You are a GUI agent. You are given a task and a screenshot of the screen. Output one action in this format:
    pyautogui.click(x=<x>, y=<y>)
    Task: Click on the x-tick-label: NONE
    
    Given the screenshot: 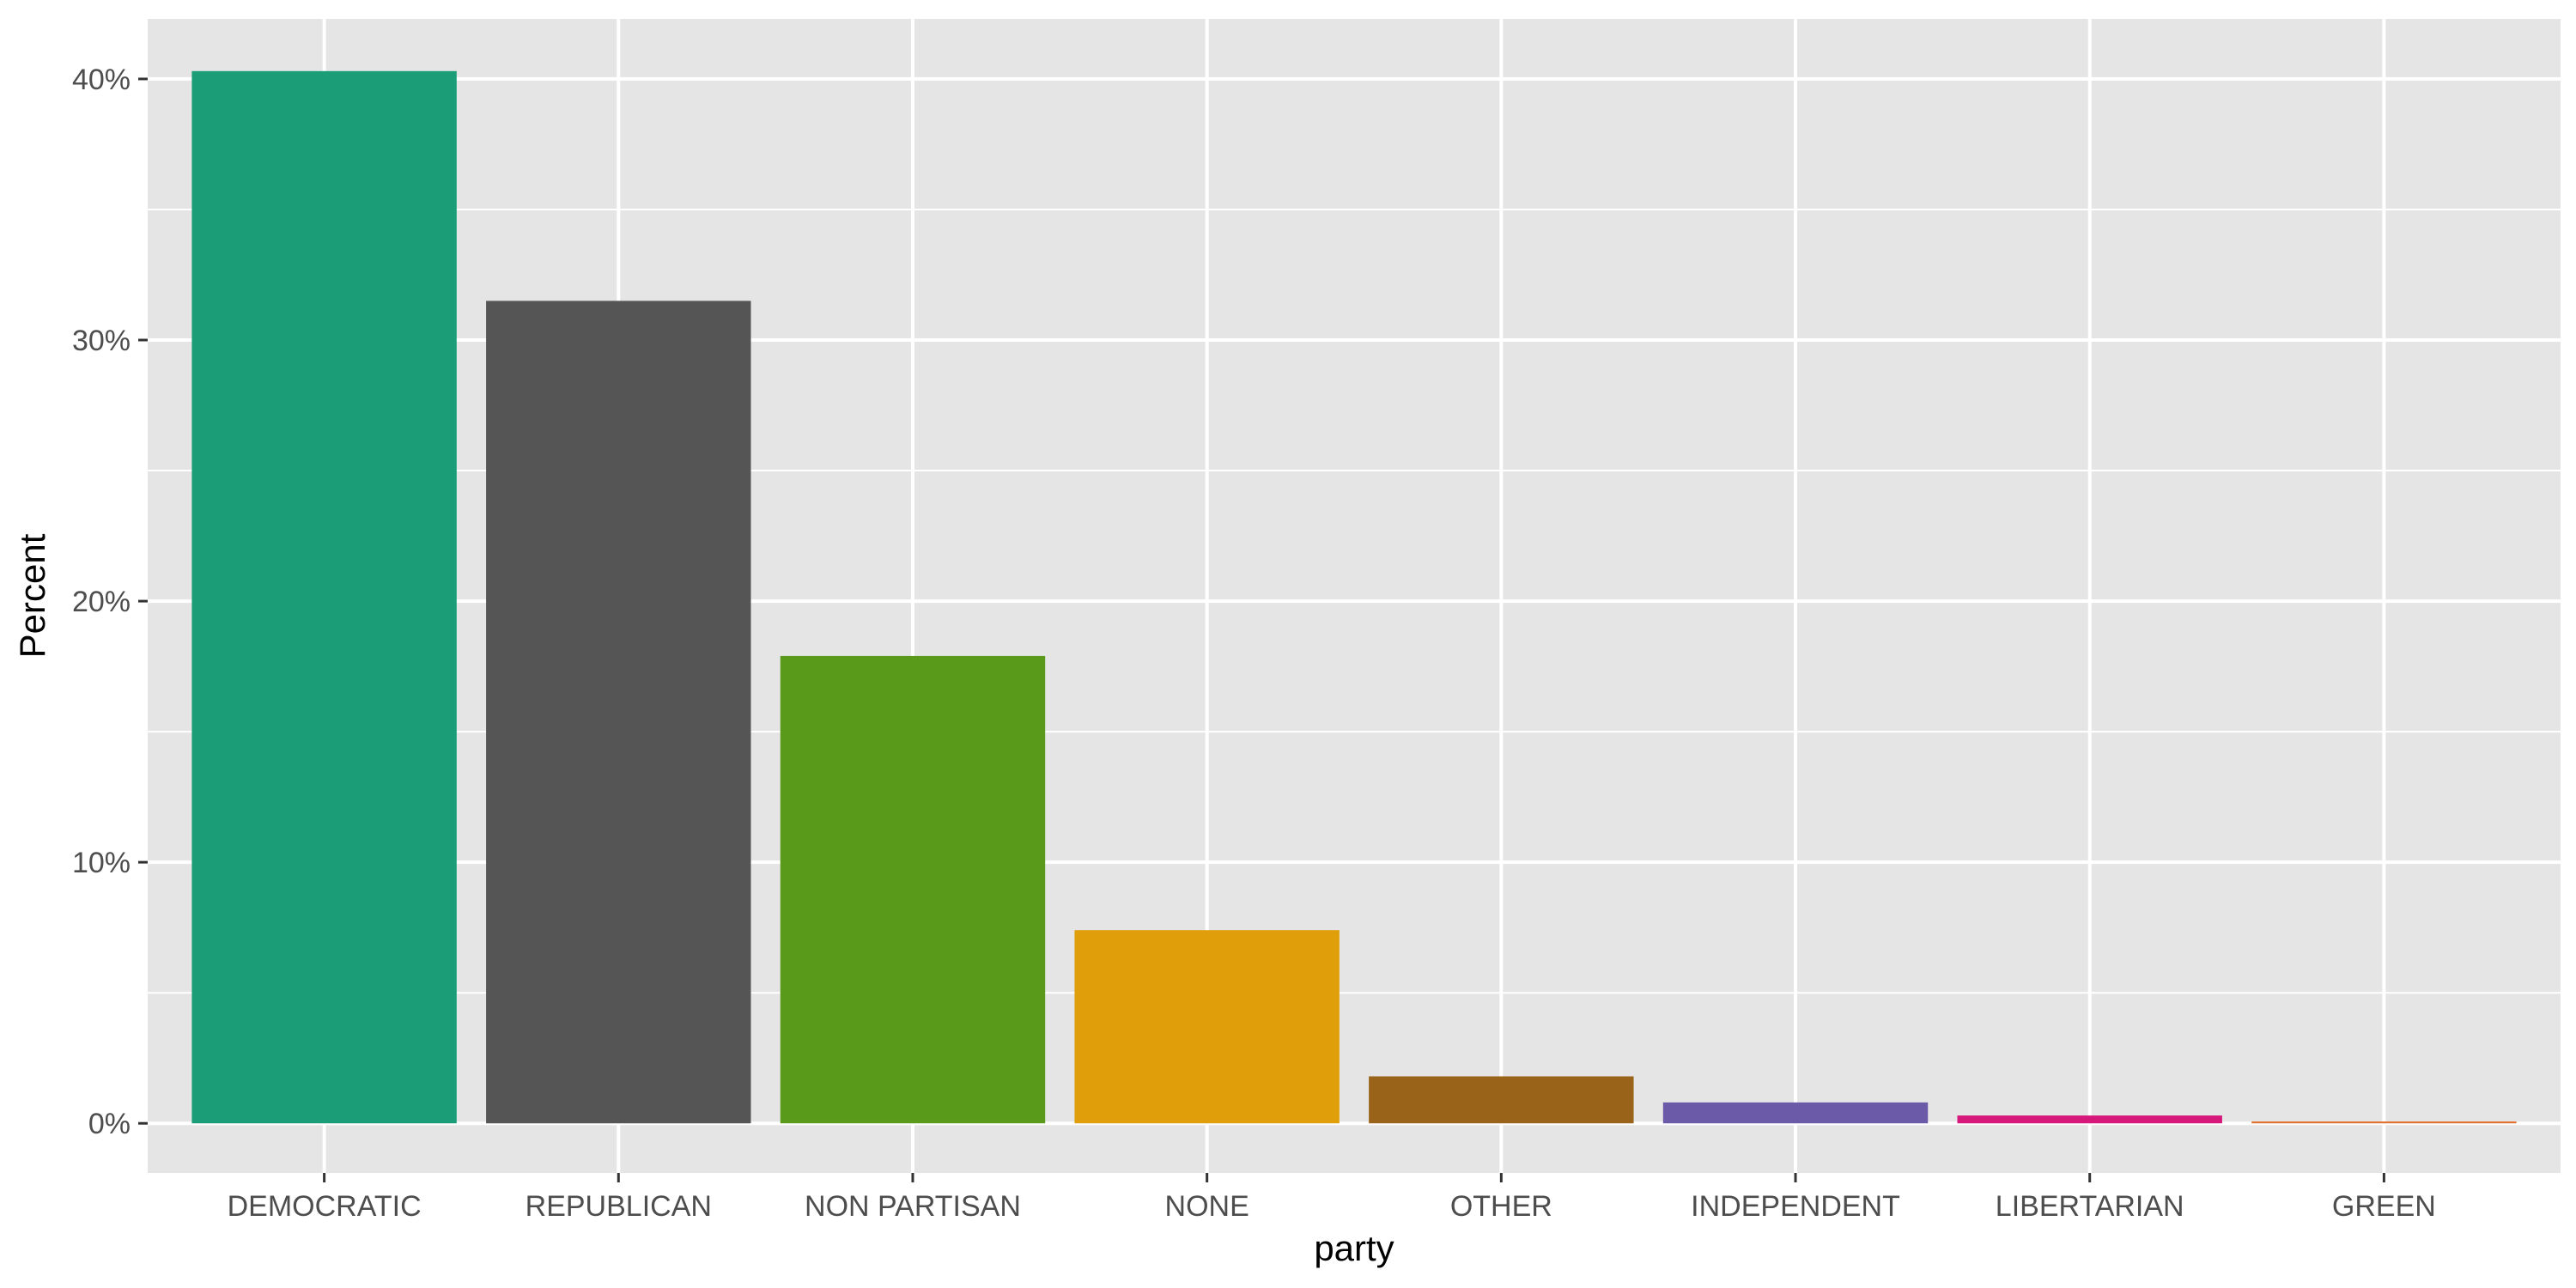 What is the action you would take?
    pyautogui.click(x=1207, y=1206)
    